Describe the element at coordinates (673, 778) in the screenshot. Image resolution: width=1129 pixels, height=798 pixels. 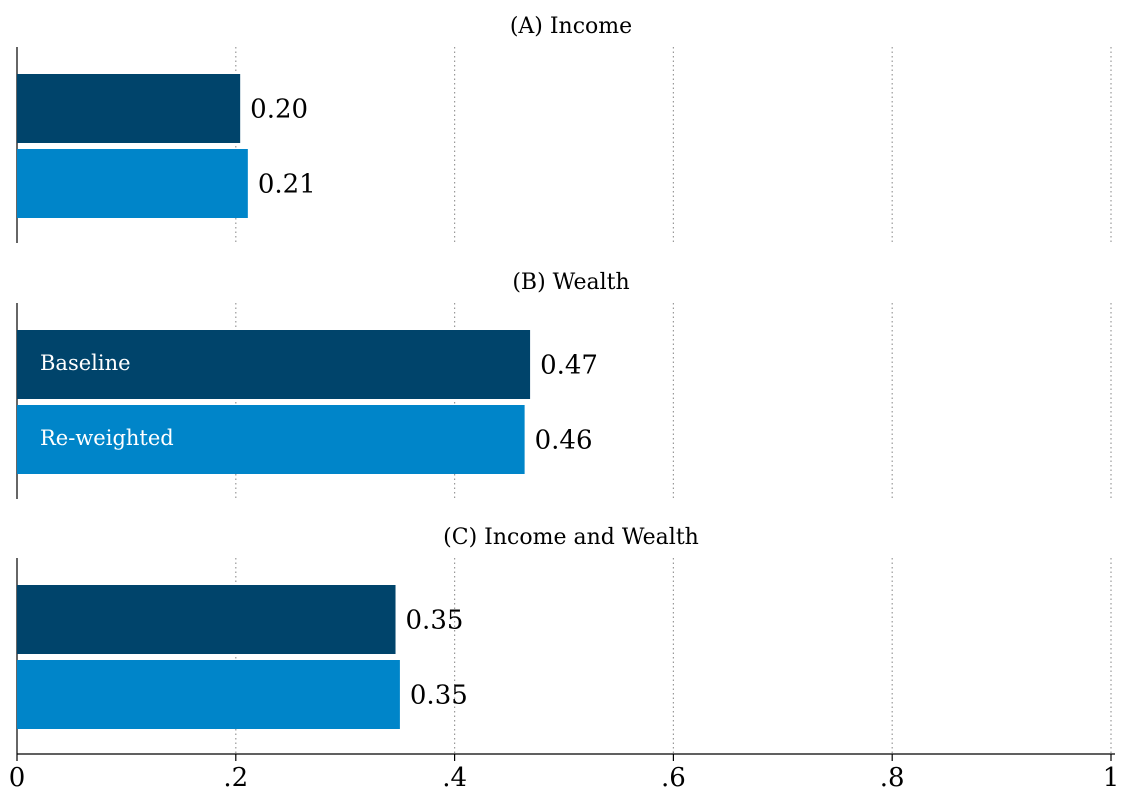
I see `x-tick-label: .6` at that location.